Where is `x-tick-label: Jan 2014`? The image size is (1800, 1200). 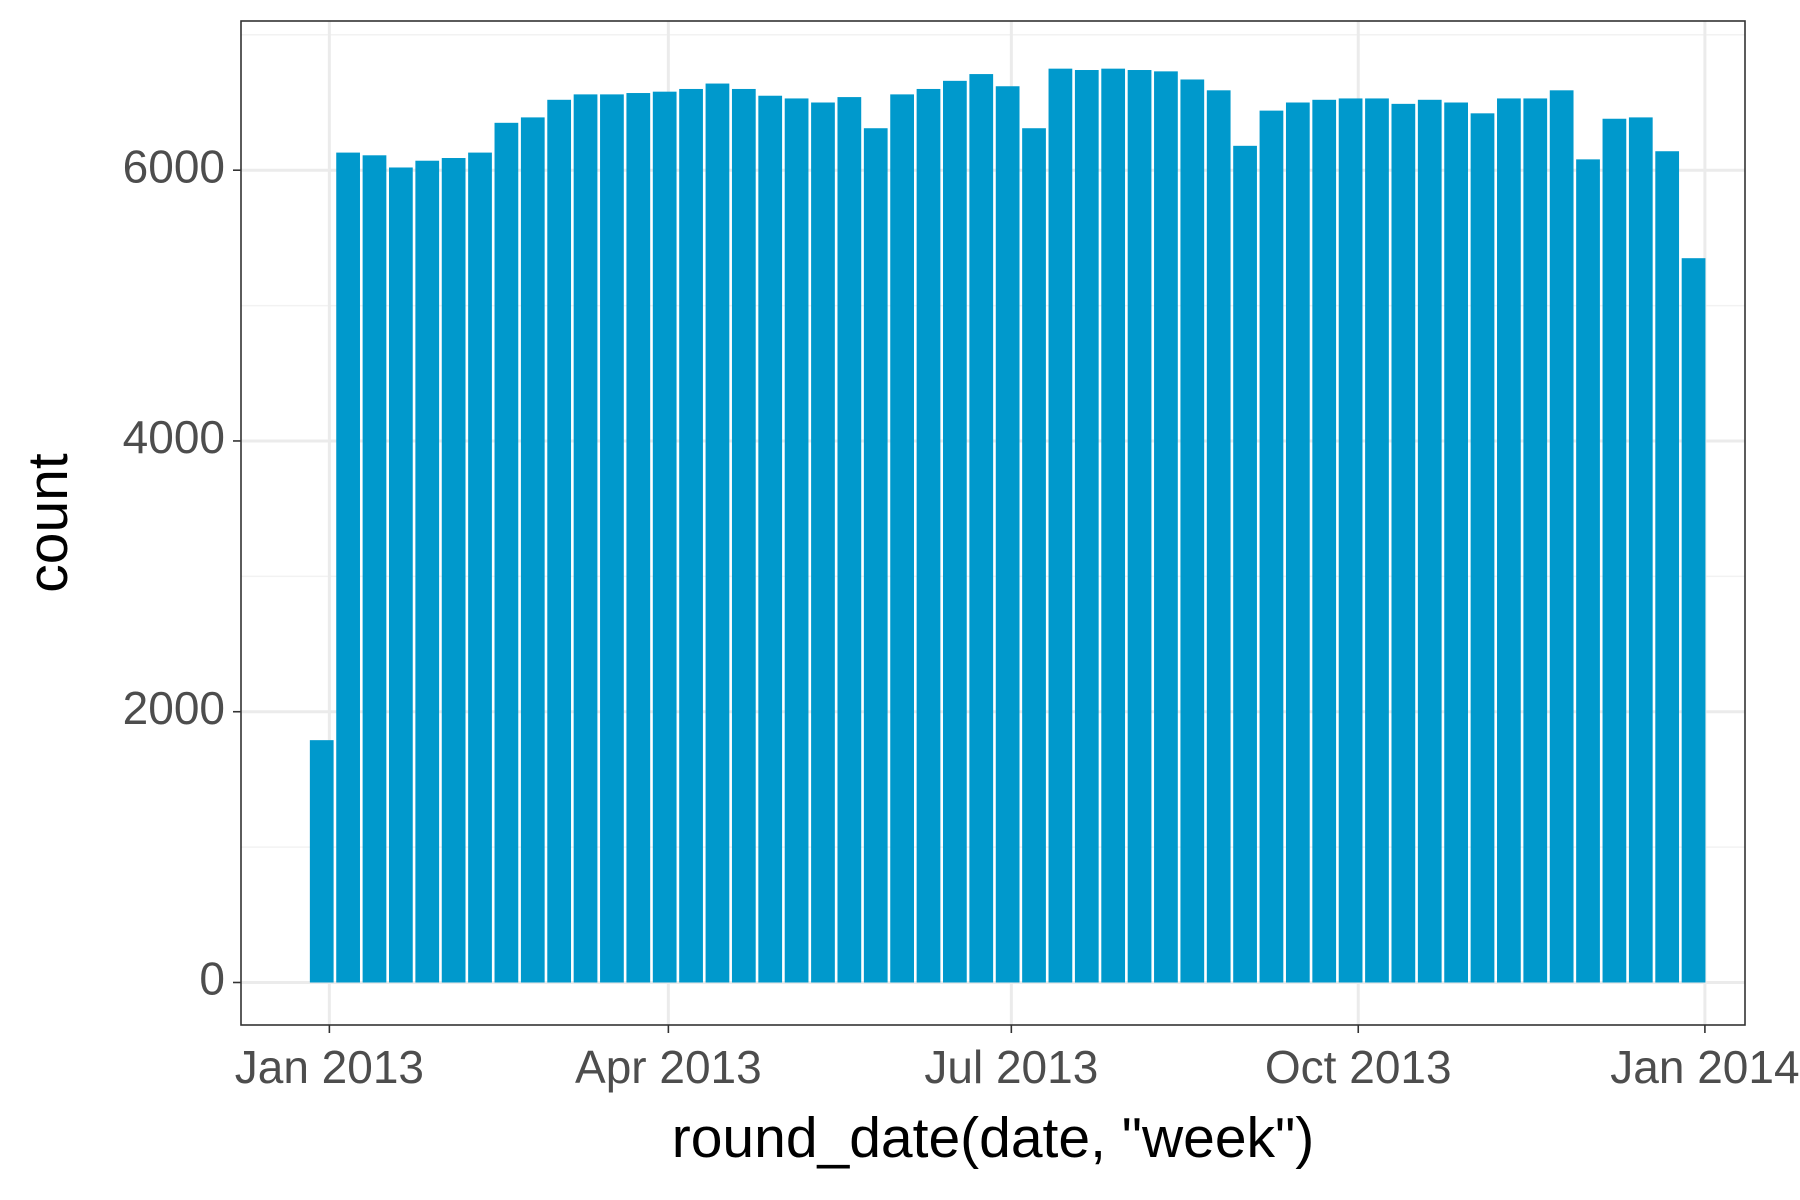 x-tick-label: Jan 2014 is located at coordinates (1704, 1067).